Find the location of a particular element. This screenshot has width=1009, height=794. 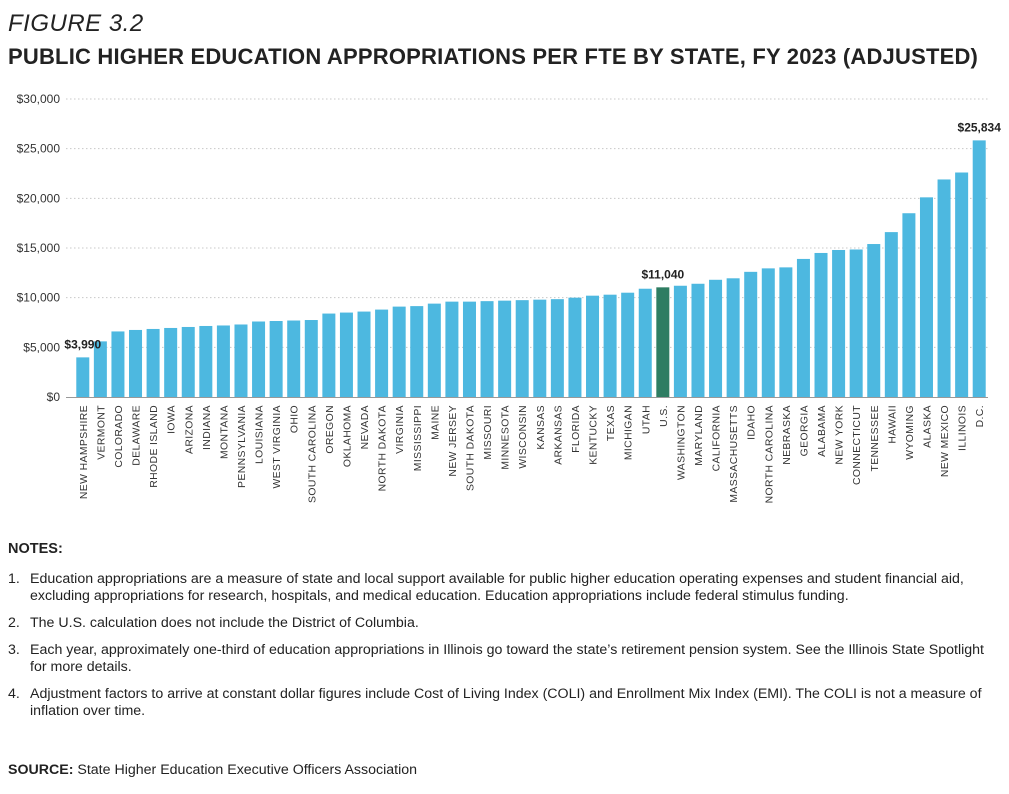

figure-label: FIGURE 3.2 is located at coordinates (76, 23).